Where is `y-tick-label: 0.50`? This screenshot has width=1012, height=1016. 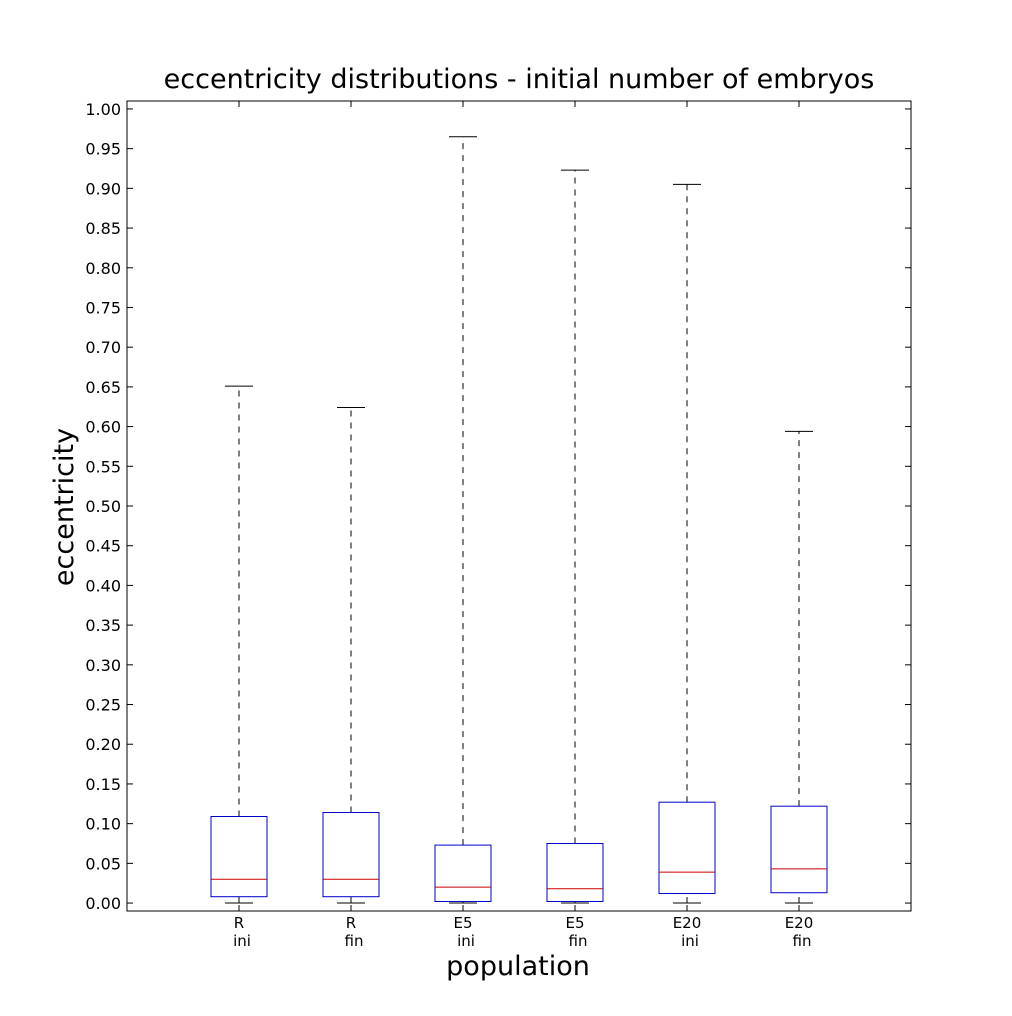
y-tick-label: 0.50 is located at coordinates (103, 506).